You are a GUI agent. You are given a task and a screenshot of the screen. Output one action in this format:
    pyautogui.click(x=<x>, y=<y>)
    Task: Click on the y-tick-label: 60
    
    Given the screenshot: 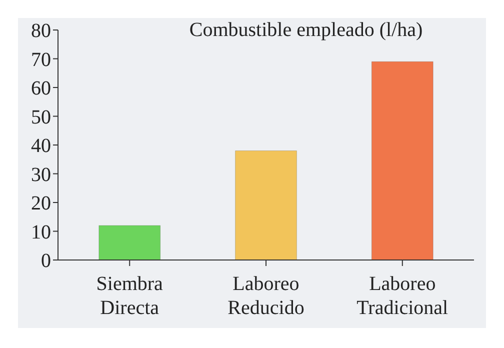 What is the action you would take?
    pyautogui.click(x=41, y=89)
    